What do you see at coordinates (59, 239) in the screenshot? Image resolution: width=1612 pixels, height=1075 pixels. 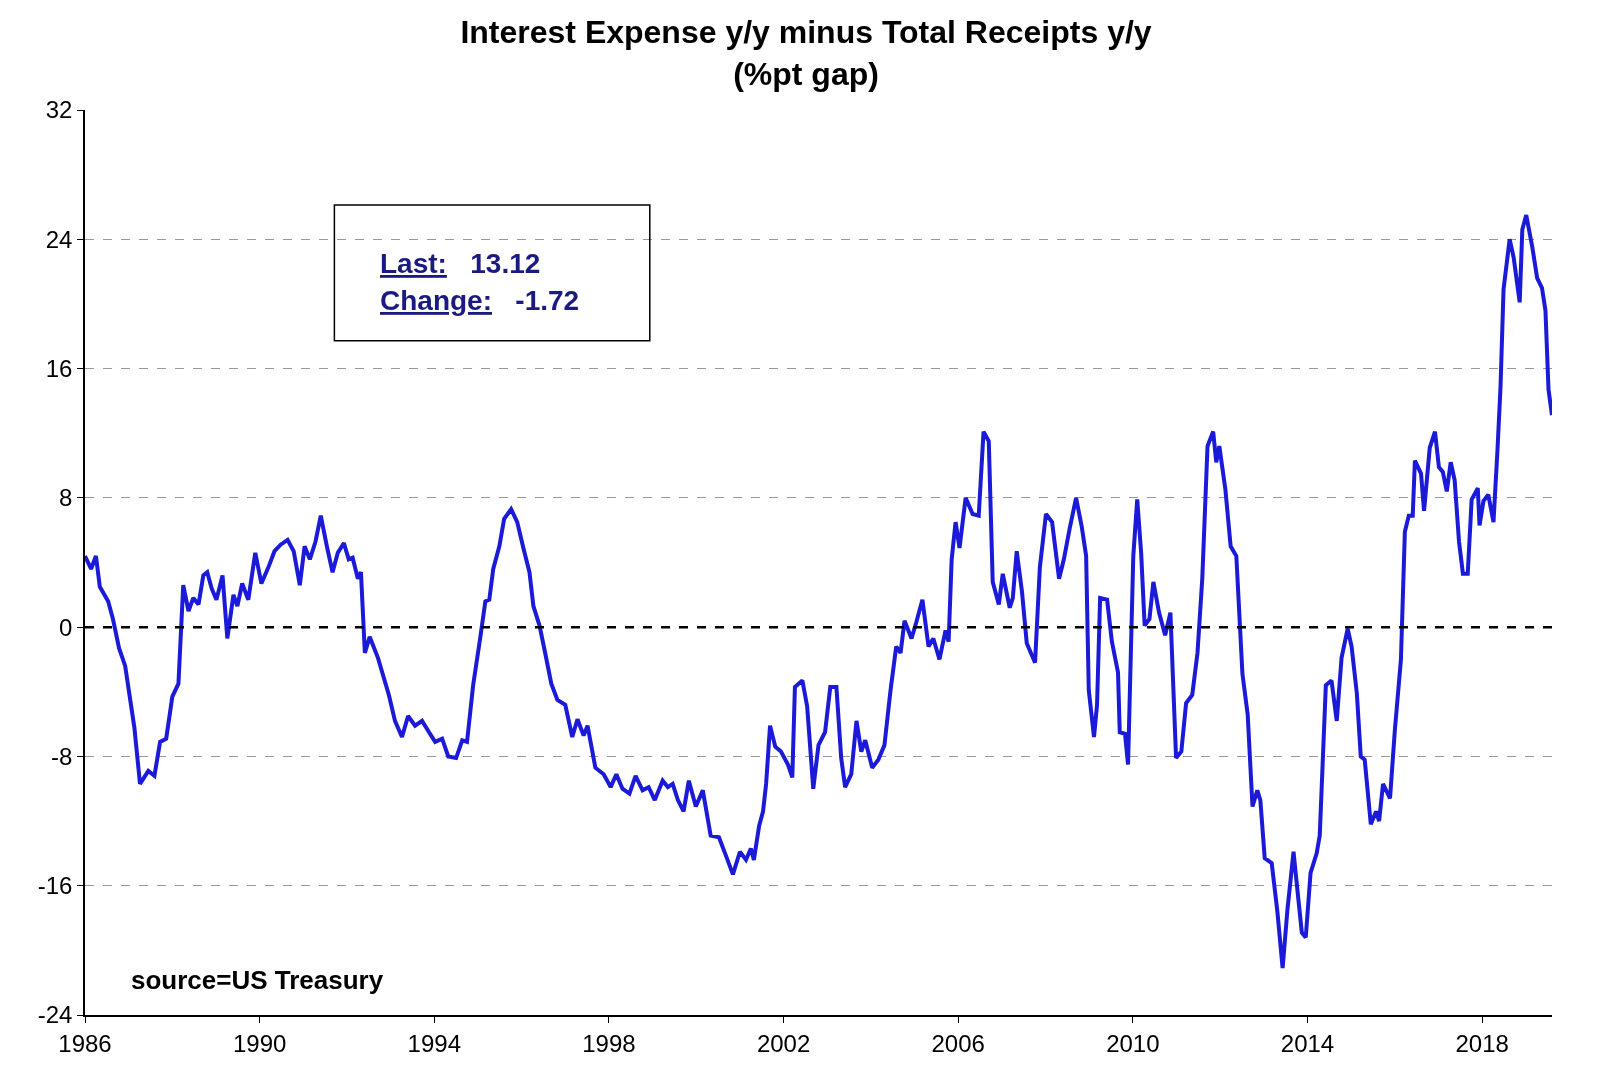 I see `y-tick-label: 24` at bounding box center [59, 239].